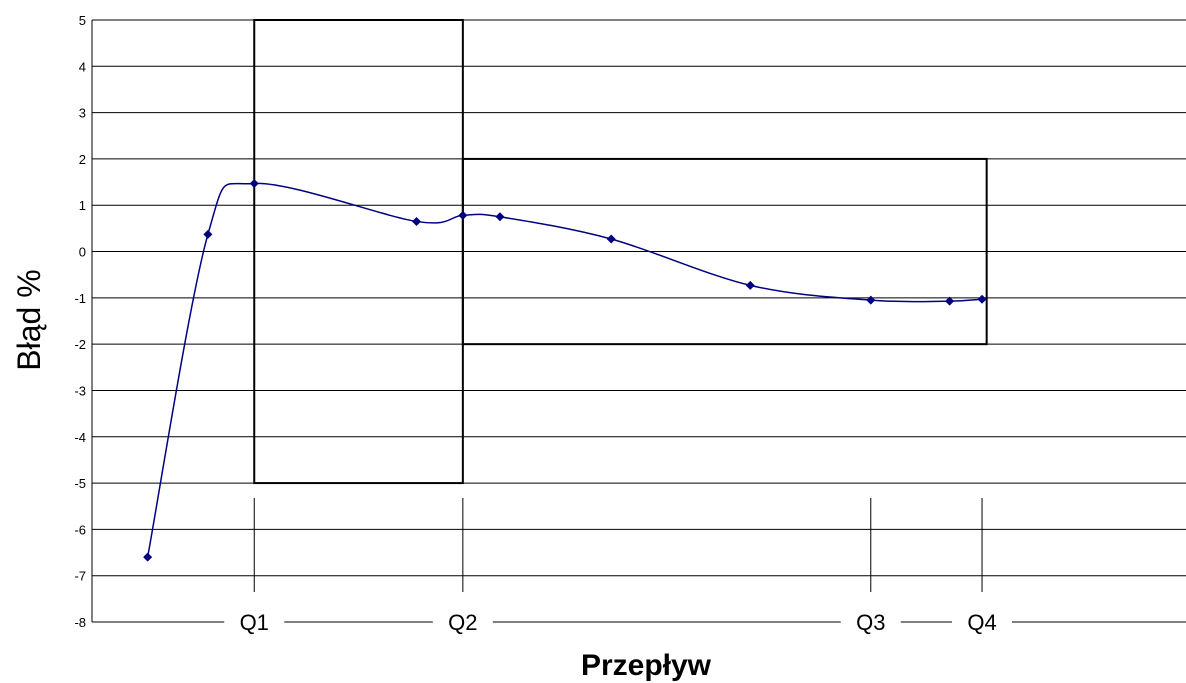 The image size is (1186, 683). Describe the element at coordinates (82, 159) in the screenshot. I see `y-tick-label: 2` at that location.